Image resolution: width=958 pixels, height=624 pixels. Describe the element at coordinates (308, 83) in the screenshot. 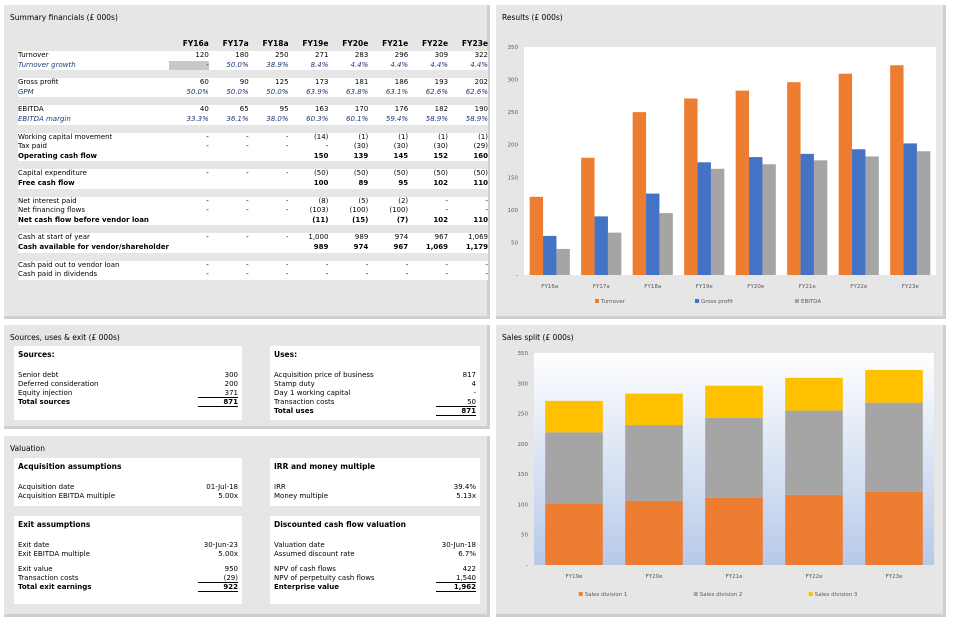

I see `cell-gross-profit-fy19e: 173` at that location.